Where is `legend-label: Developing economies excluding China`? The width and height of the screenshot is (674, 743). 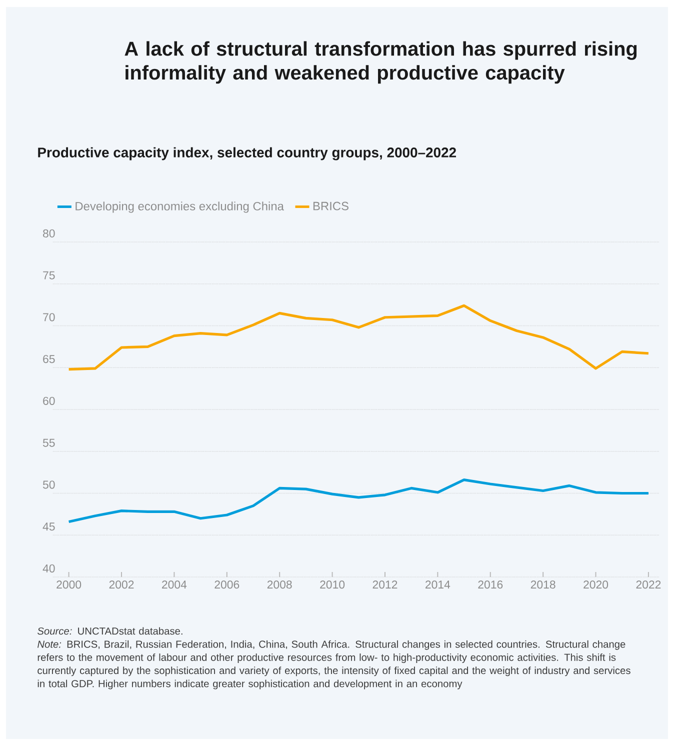 legend-label: Developing economies excluding China is located at coordinates (180, 207).